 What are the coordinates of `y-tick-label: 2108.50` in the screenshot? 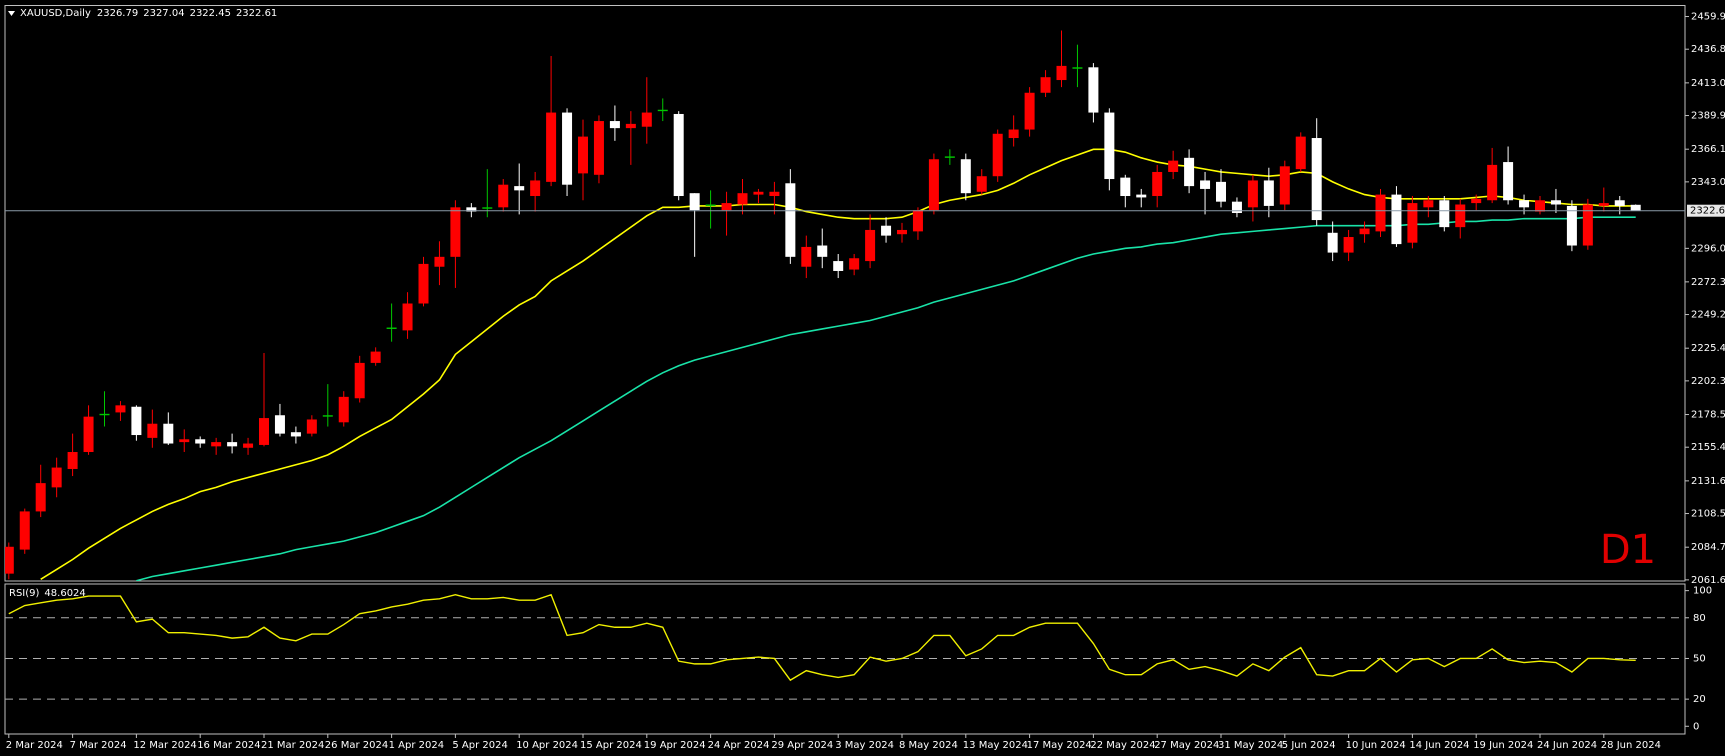 It's located at (1708, 514).